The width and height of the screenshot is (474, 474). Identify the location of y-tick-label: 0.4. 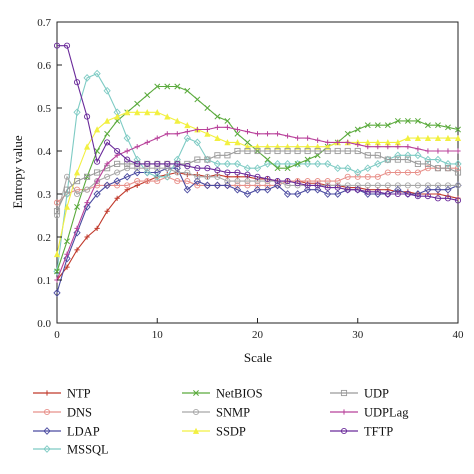
(44, 152).